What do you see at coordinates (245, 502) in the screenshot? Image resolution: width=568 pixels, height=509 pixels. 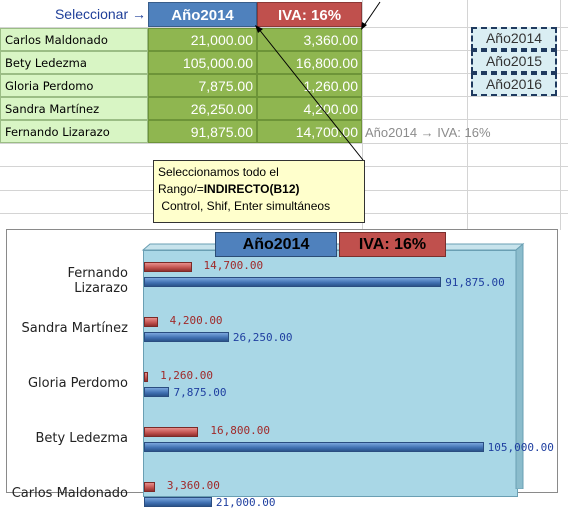 I see `label-year-4: 21,000.00` at bounding box center [245, 502].